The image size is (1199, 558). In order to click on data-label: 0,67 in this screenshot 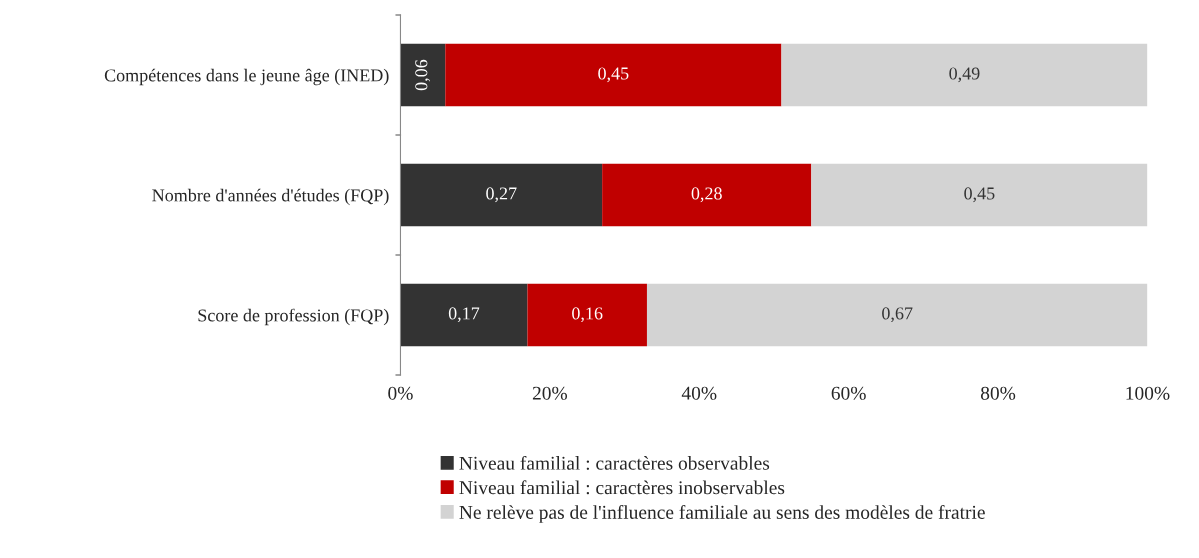, I will do `click(897, 315)`.